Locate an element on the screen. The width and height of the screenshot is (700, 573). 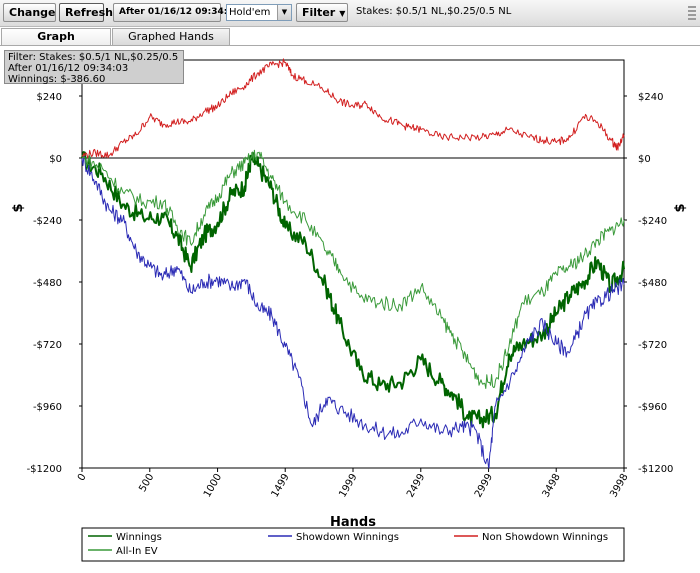
x-tick-label: 3498 is located at coordinates (552, 486).